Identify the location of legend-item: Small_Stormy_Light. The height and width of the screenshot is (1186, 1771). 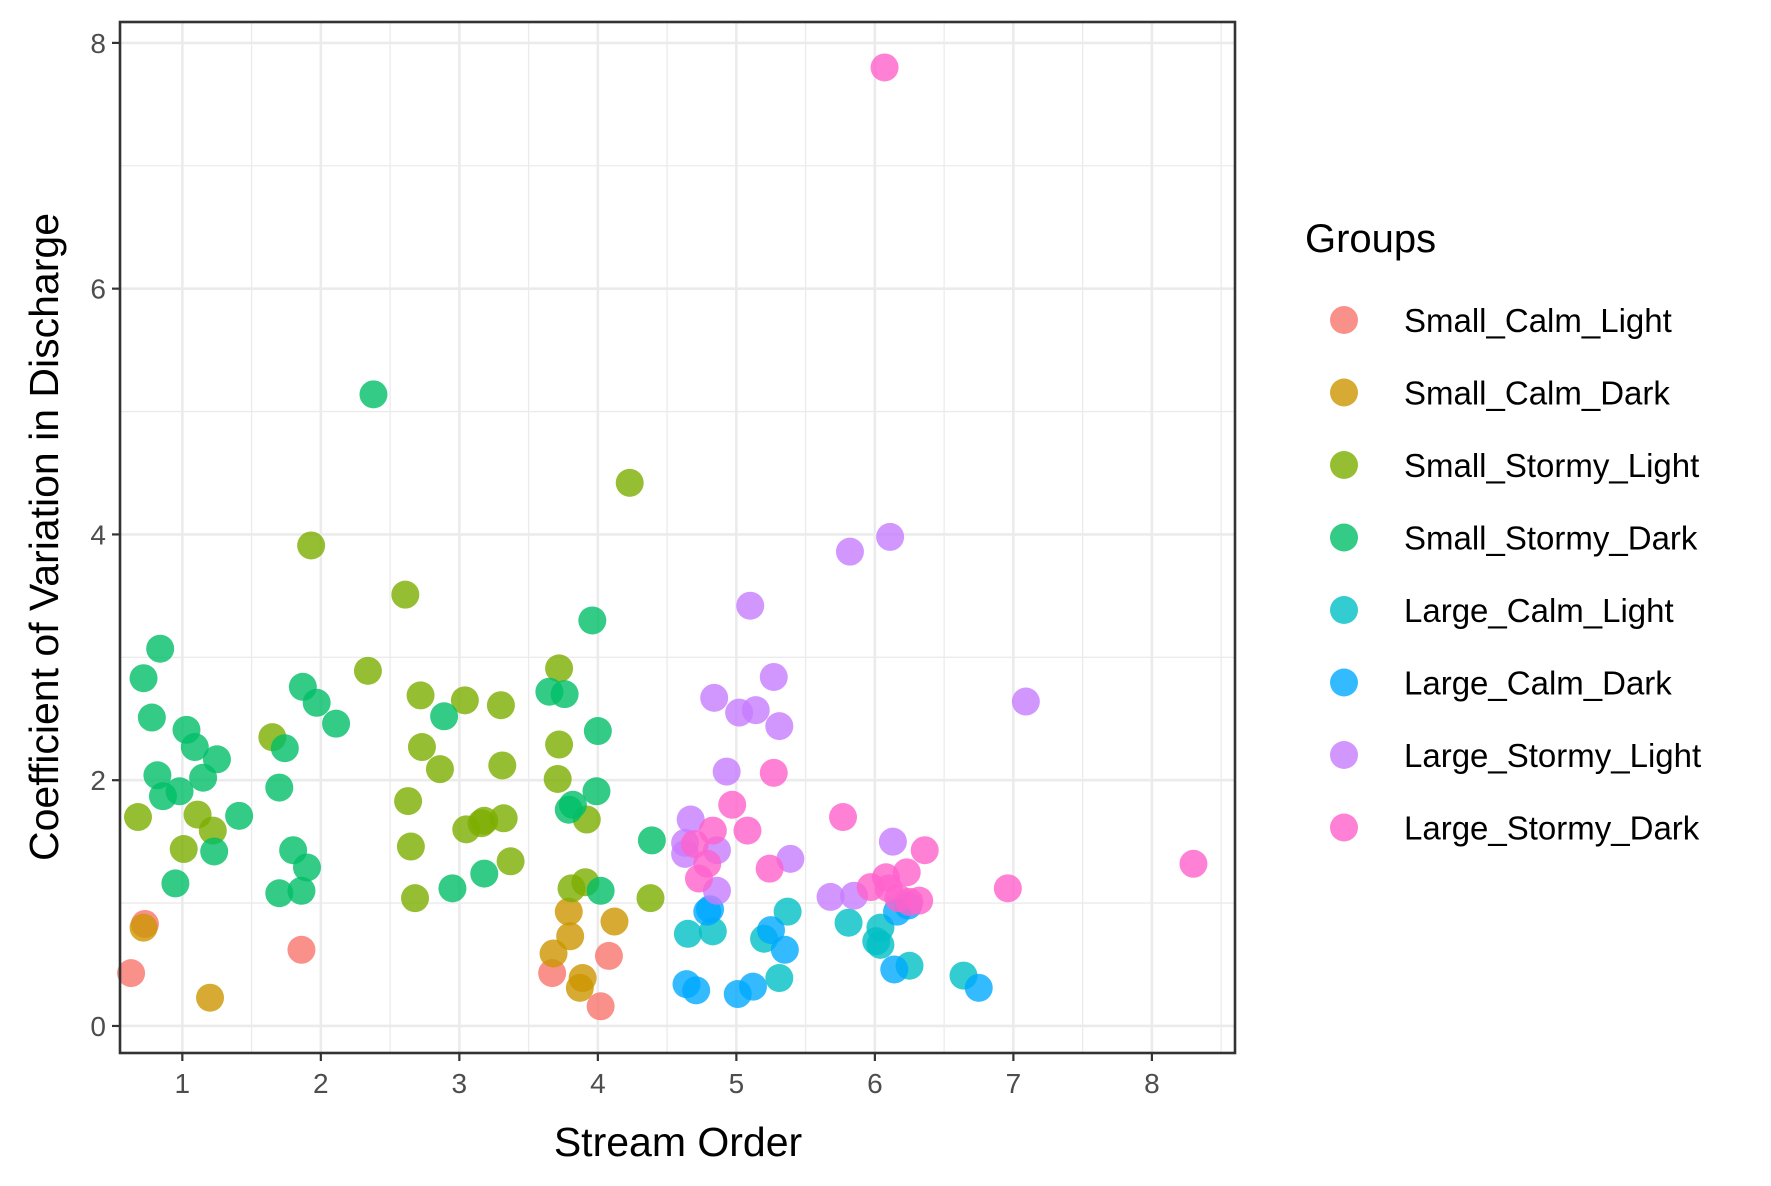
(1514, 465).